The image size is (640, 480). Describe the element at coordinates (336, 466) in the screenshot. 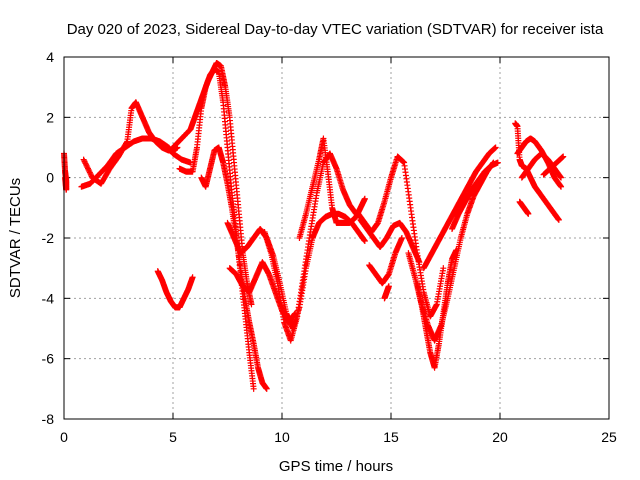

I see `x-axis-label: GPS time / hours` at that location.